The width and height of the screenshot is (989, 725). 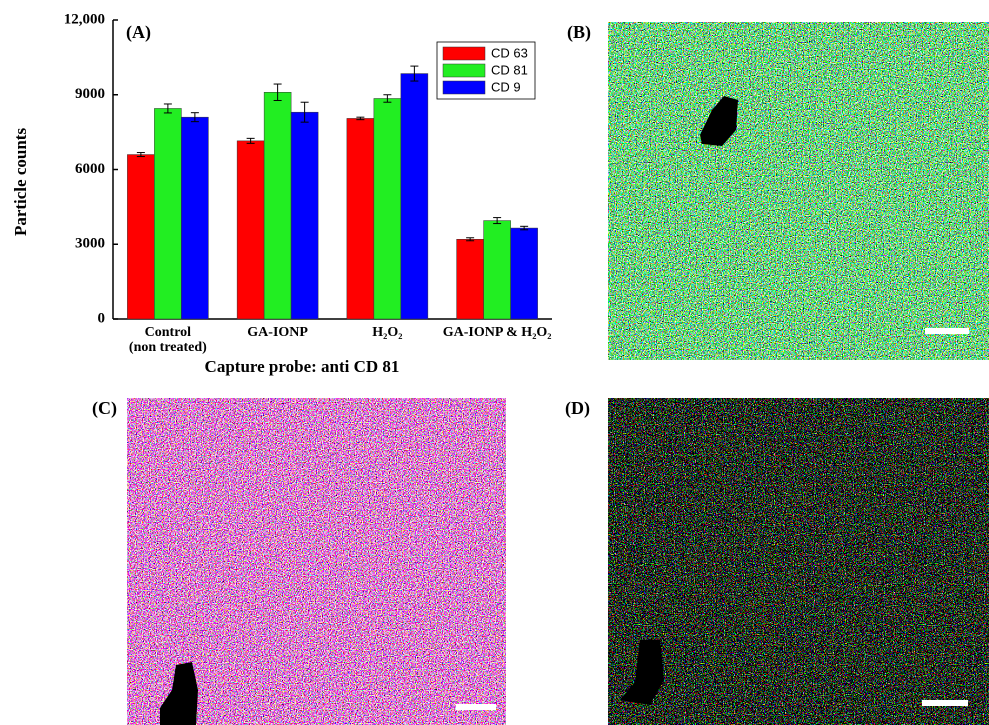 I want to click on y-tick-label: 3000, so click(x=90, y=244).